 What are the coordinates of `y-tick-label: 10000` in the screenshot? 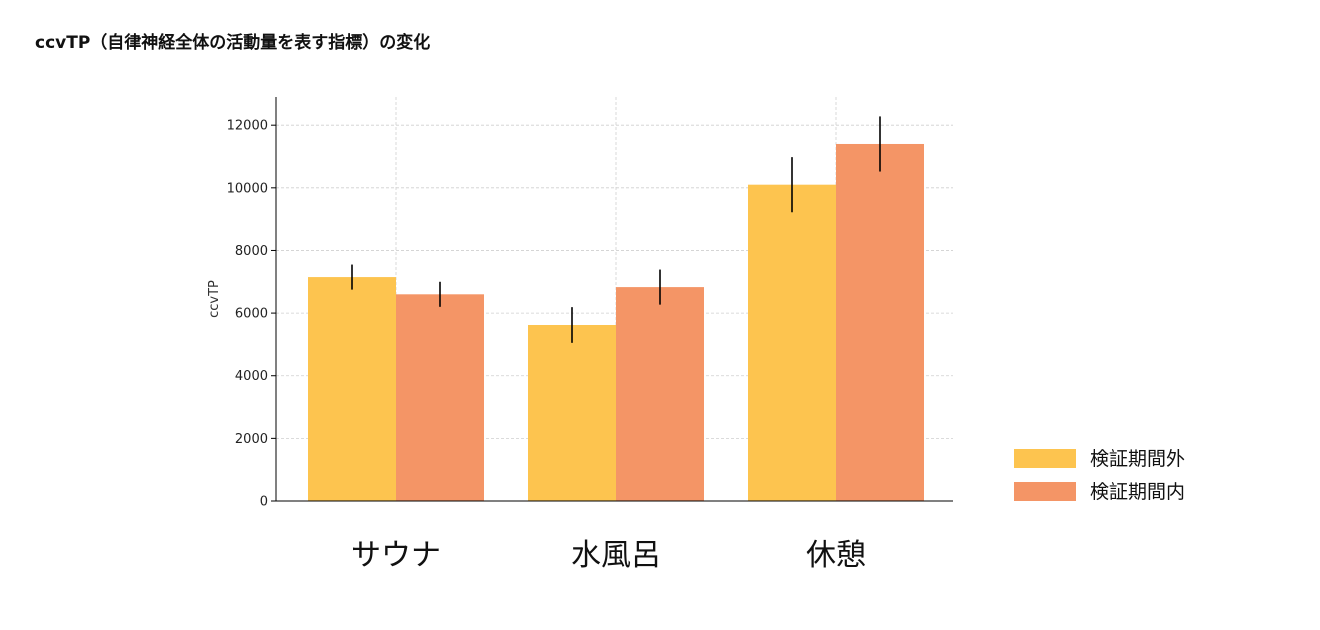 It's located at (247, 188).